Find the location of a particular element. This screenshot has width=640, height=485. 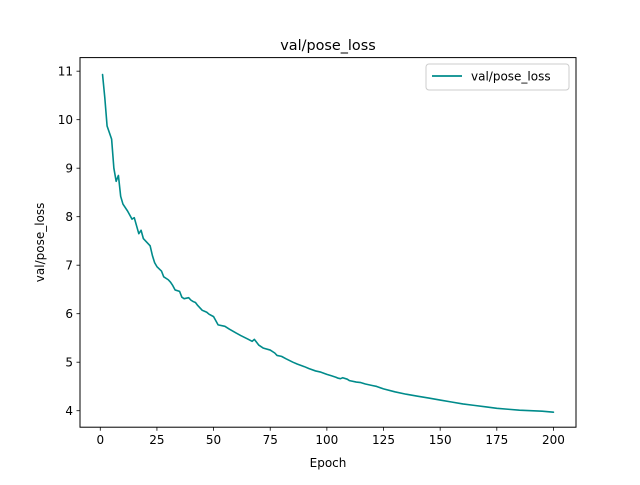

x-tick-label: 25 is located at coordinates (156, 440).